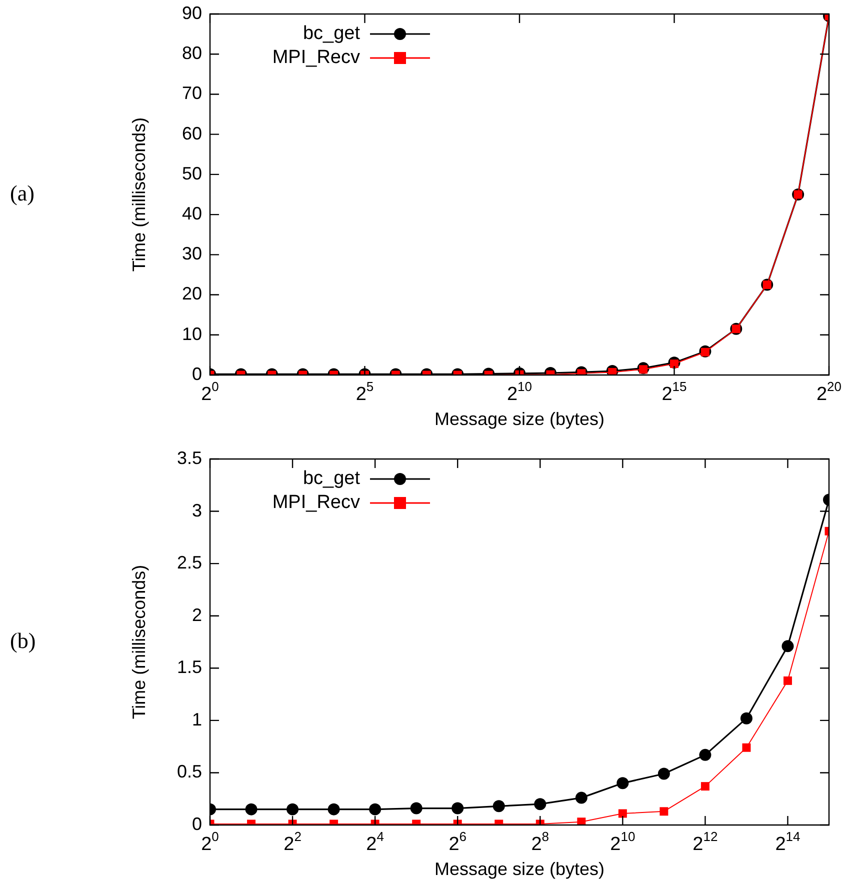  What do you see at coordinates (197, 510) in the screenshot?
I see `y-tick-label: 3` at bounding box center [197, 510].